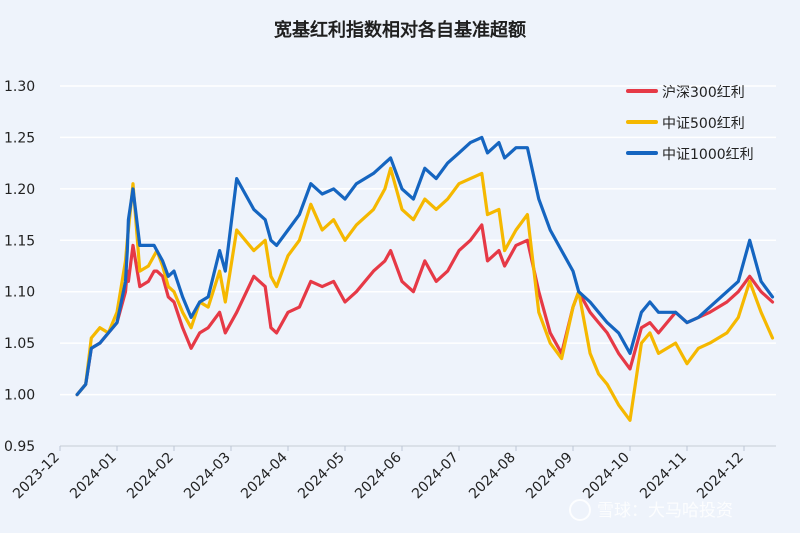  I want to click on y-tick-label: 1.15, so click(19, 241).